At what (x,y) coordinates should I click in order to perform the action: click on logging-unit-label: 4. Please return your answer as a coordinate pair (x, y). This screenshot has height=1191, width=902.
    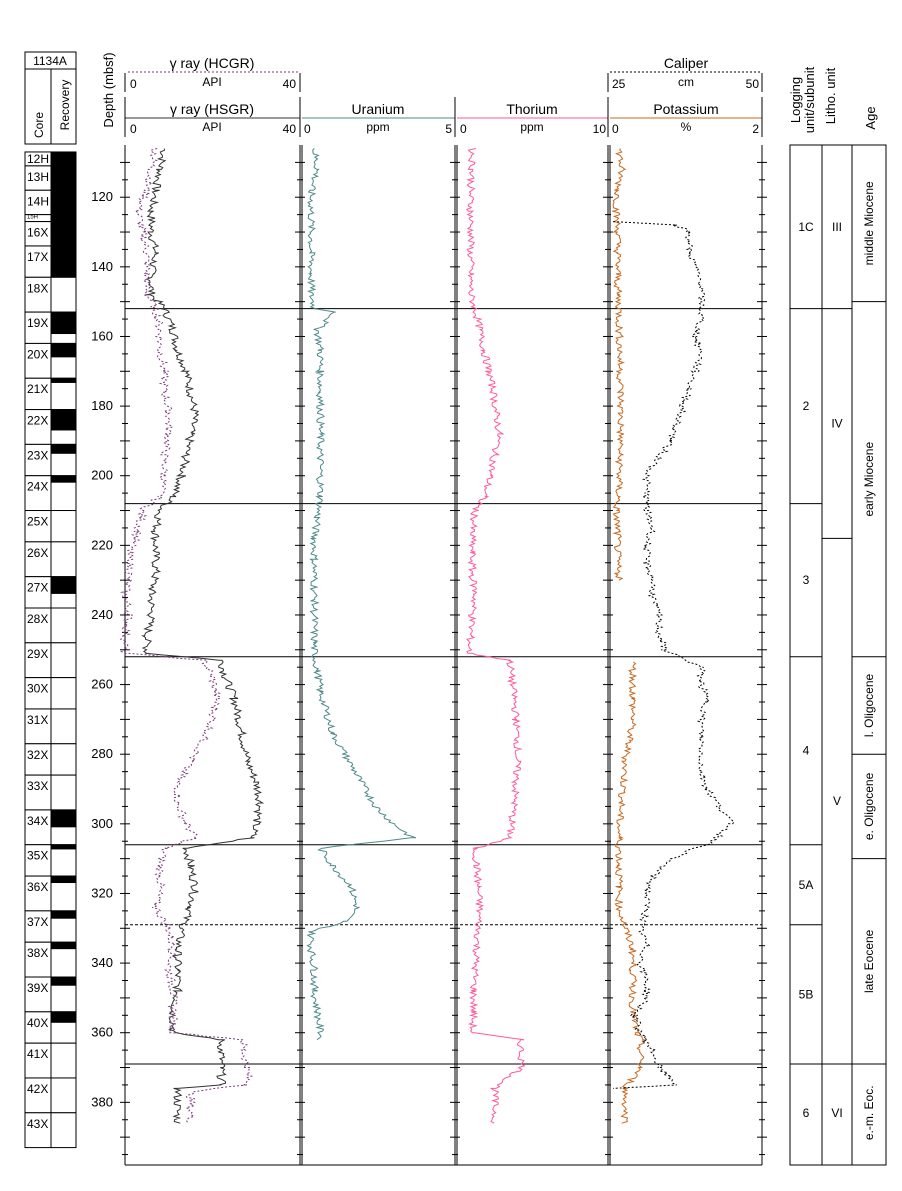
    Looking at the image, I should click on (806, 751).